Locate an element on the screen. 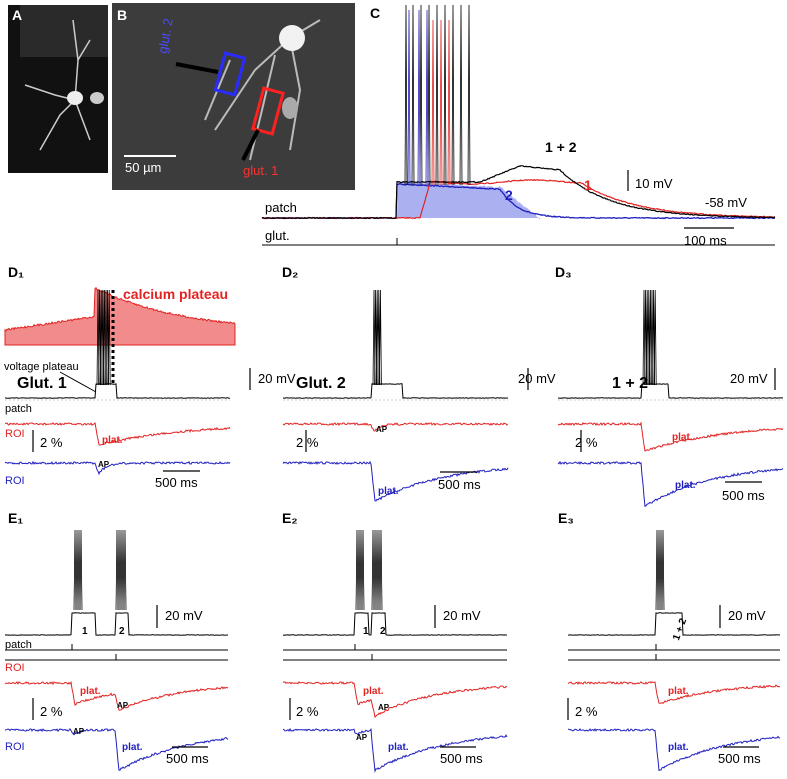 This screenshot has width=787, height=779. micrograph-b is located at coordinates (233, 96).